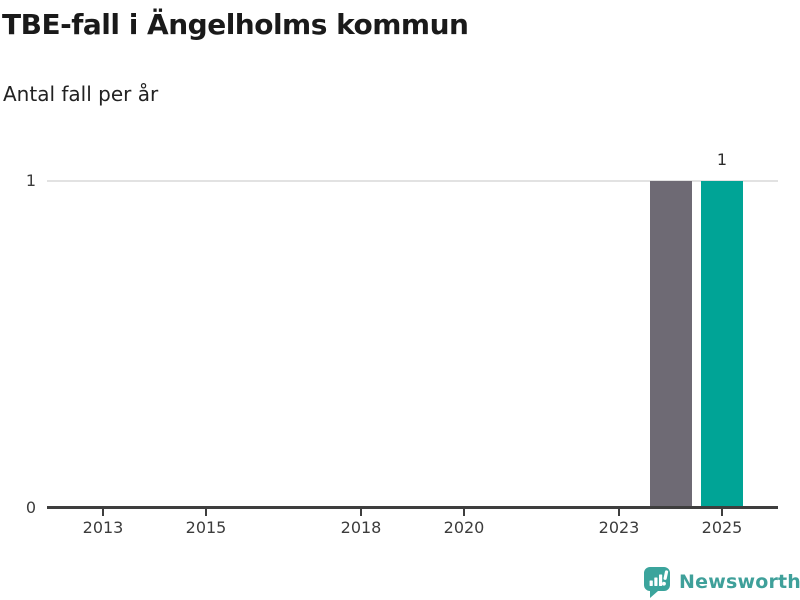 This screenshot has width=800, height=600. I want to click on x-tick-2025, so click(722, 512).